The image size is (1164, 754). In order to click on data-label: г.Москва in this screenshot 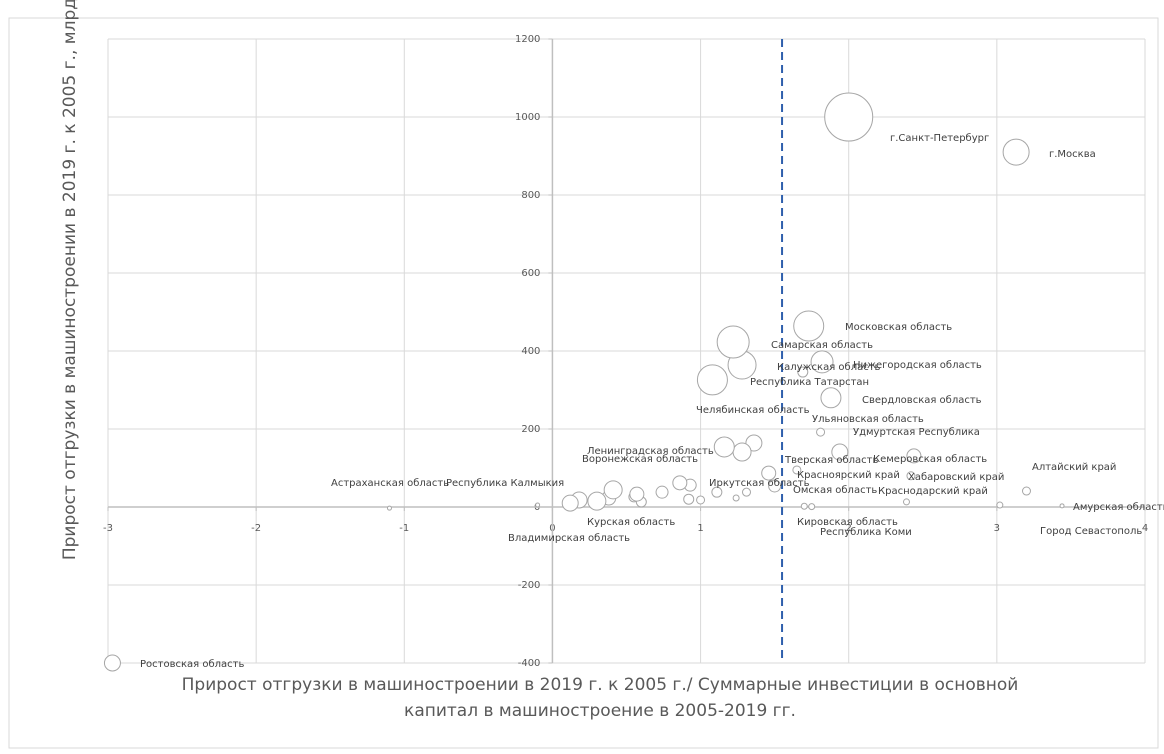, I will do `click(1072, 154)`.